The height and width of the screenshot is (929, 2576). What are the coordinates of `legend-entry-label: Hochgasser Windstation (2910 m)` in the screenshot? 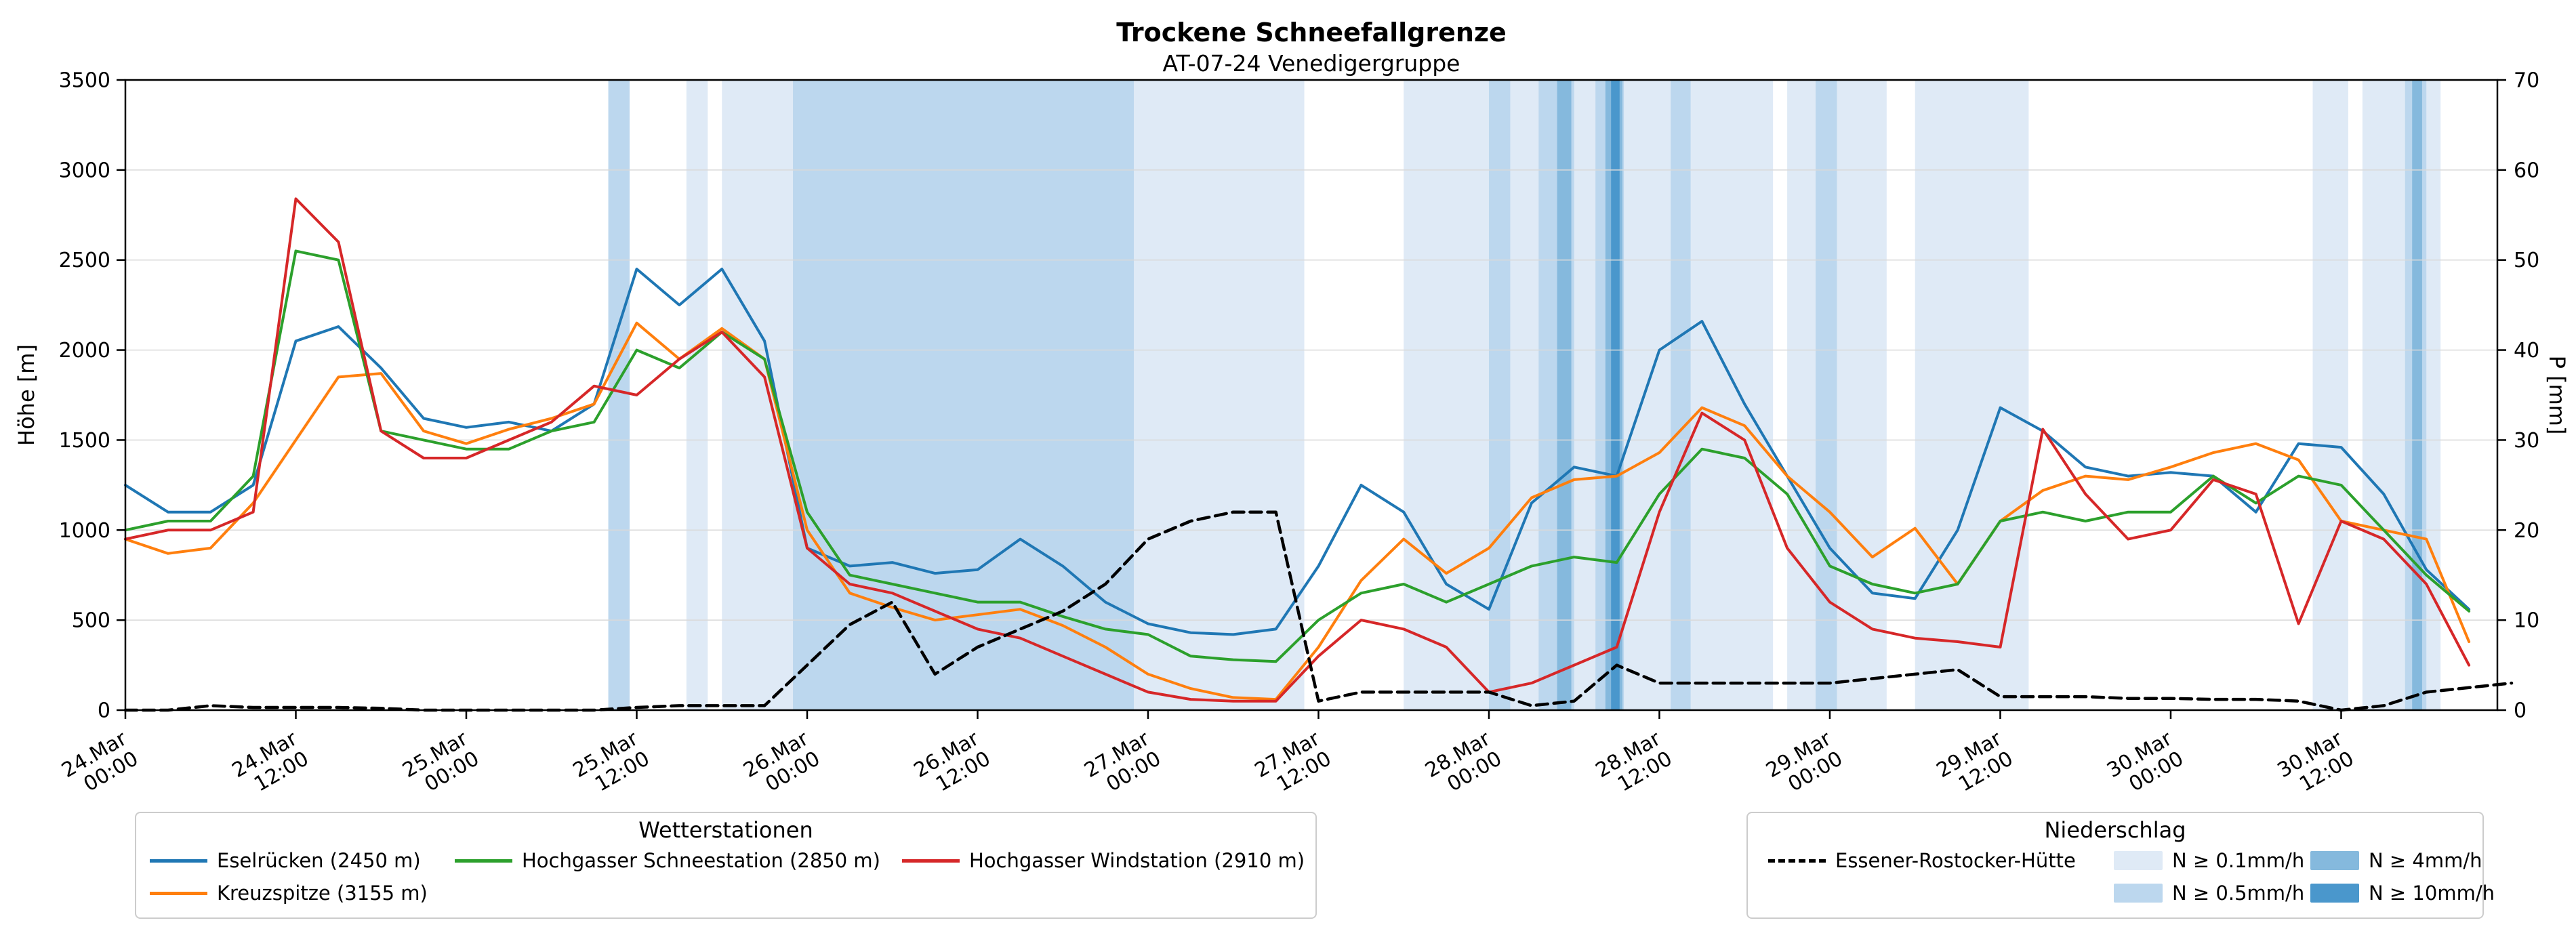 It's located at (1137, 860).